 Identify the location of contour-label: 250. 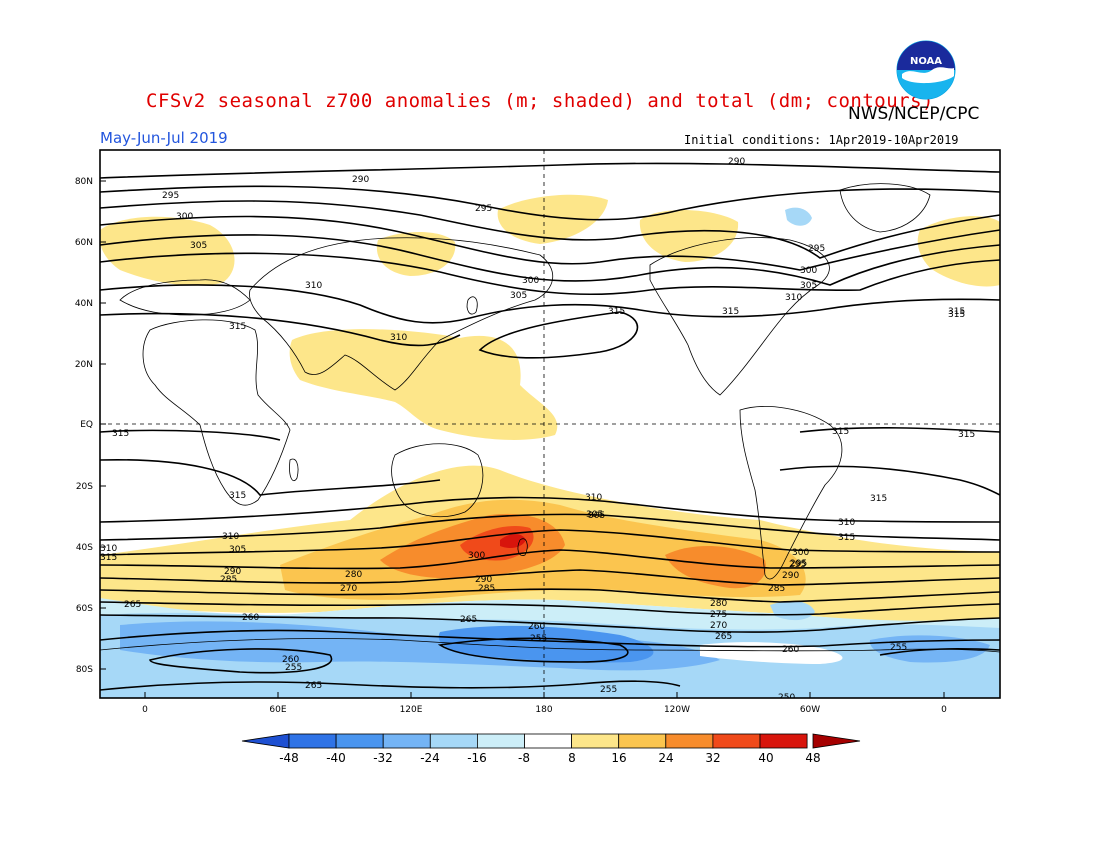
(786, 698).